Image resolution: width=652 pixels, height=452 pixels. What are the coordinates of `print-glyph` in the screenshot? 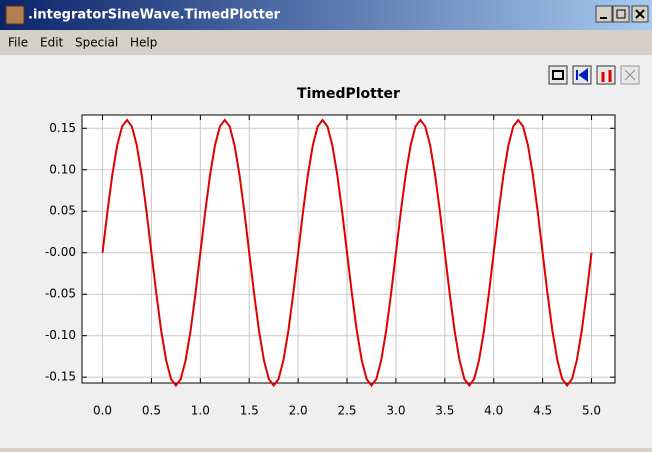 It's located at (558, 75).